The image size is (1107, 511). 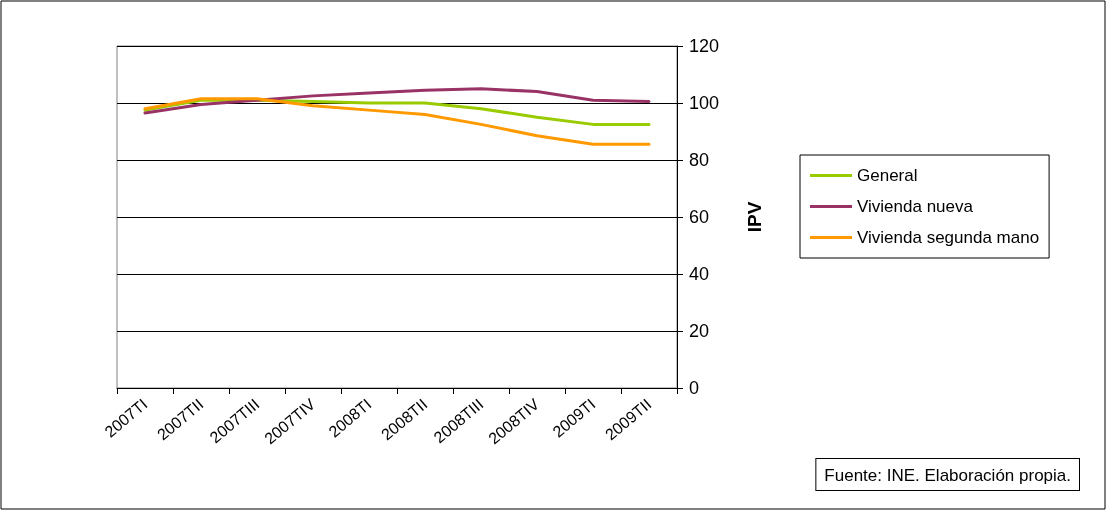 What do you see at coordinates (704, 103) in the screenshot?
I see `y-tick-label: 100` at bounding box center [704, 103].